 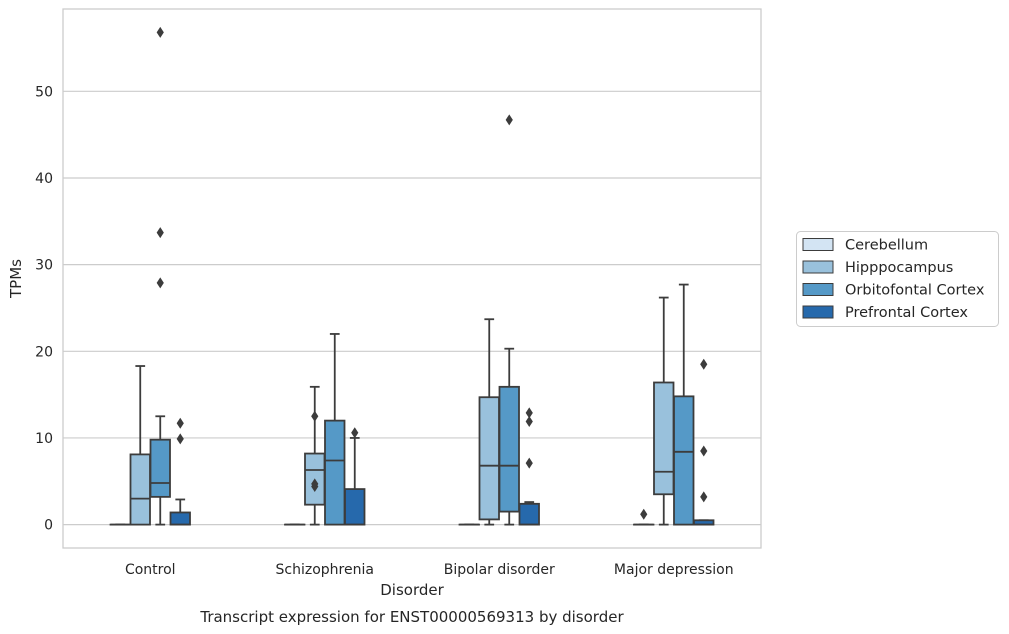 What do you see at coordinates (899, 268) in the screenshot?
I see `legend-label: Hipppocampus` at bounding box center [899, 268].